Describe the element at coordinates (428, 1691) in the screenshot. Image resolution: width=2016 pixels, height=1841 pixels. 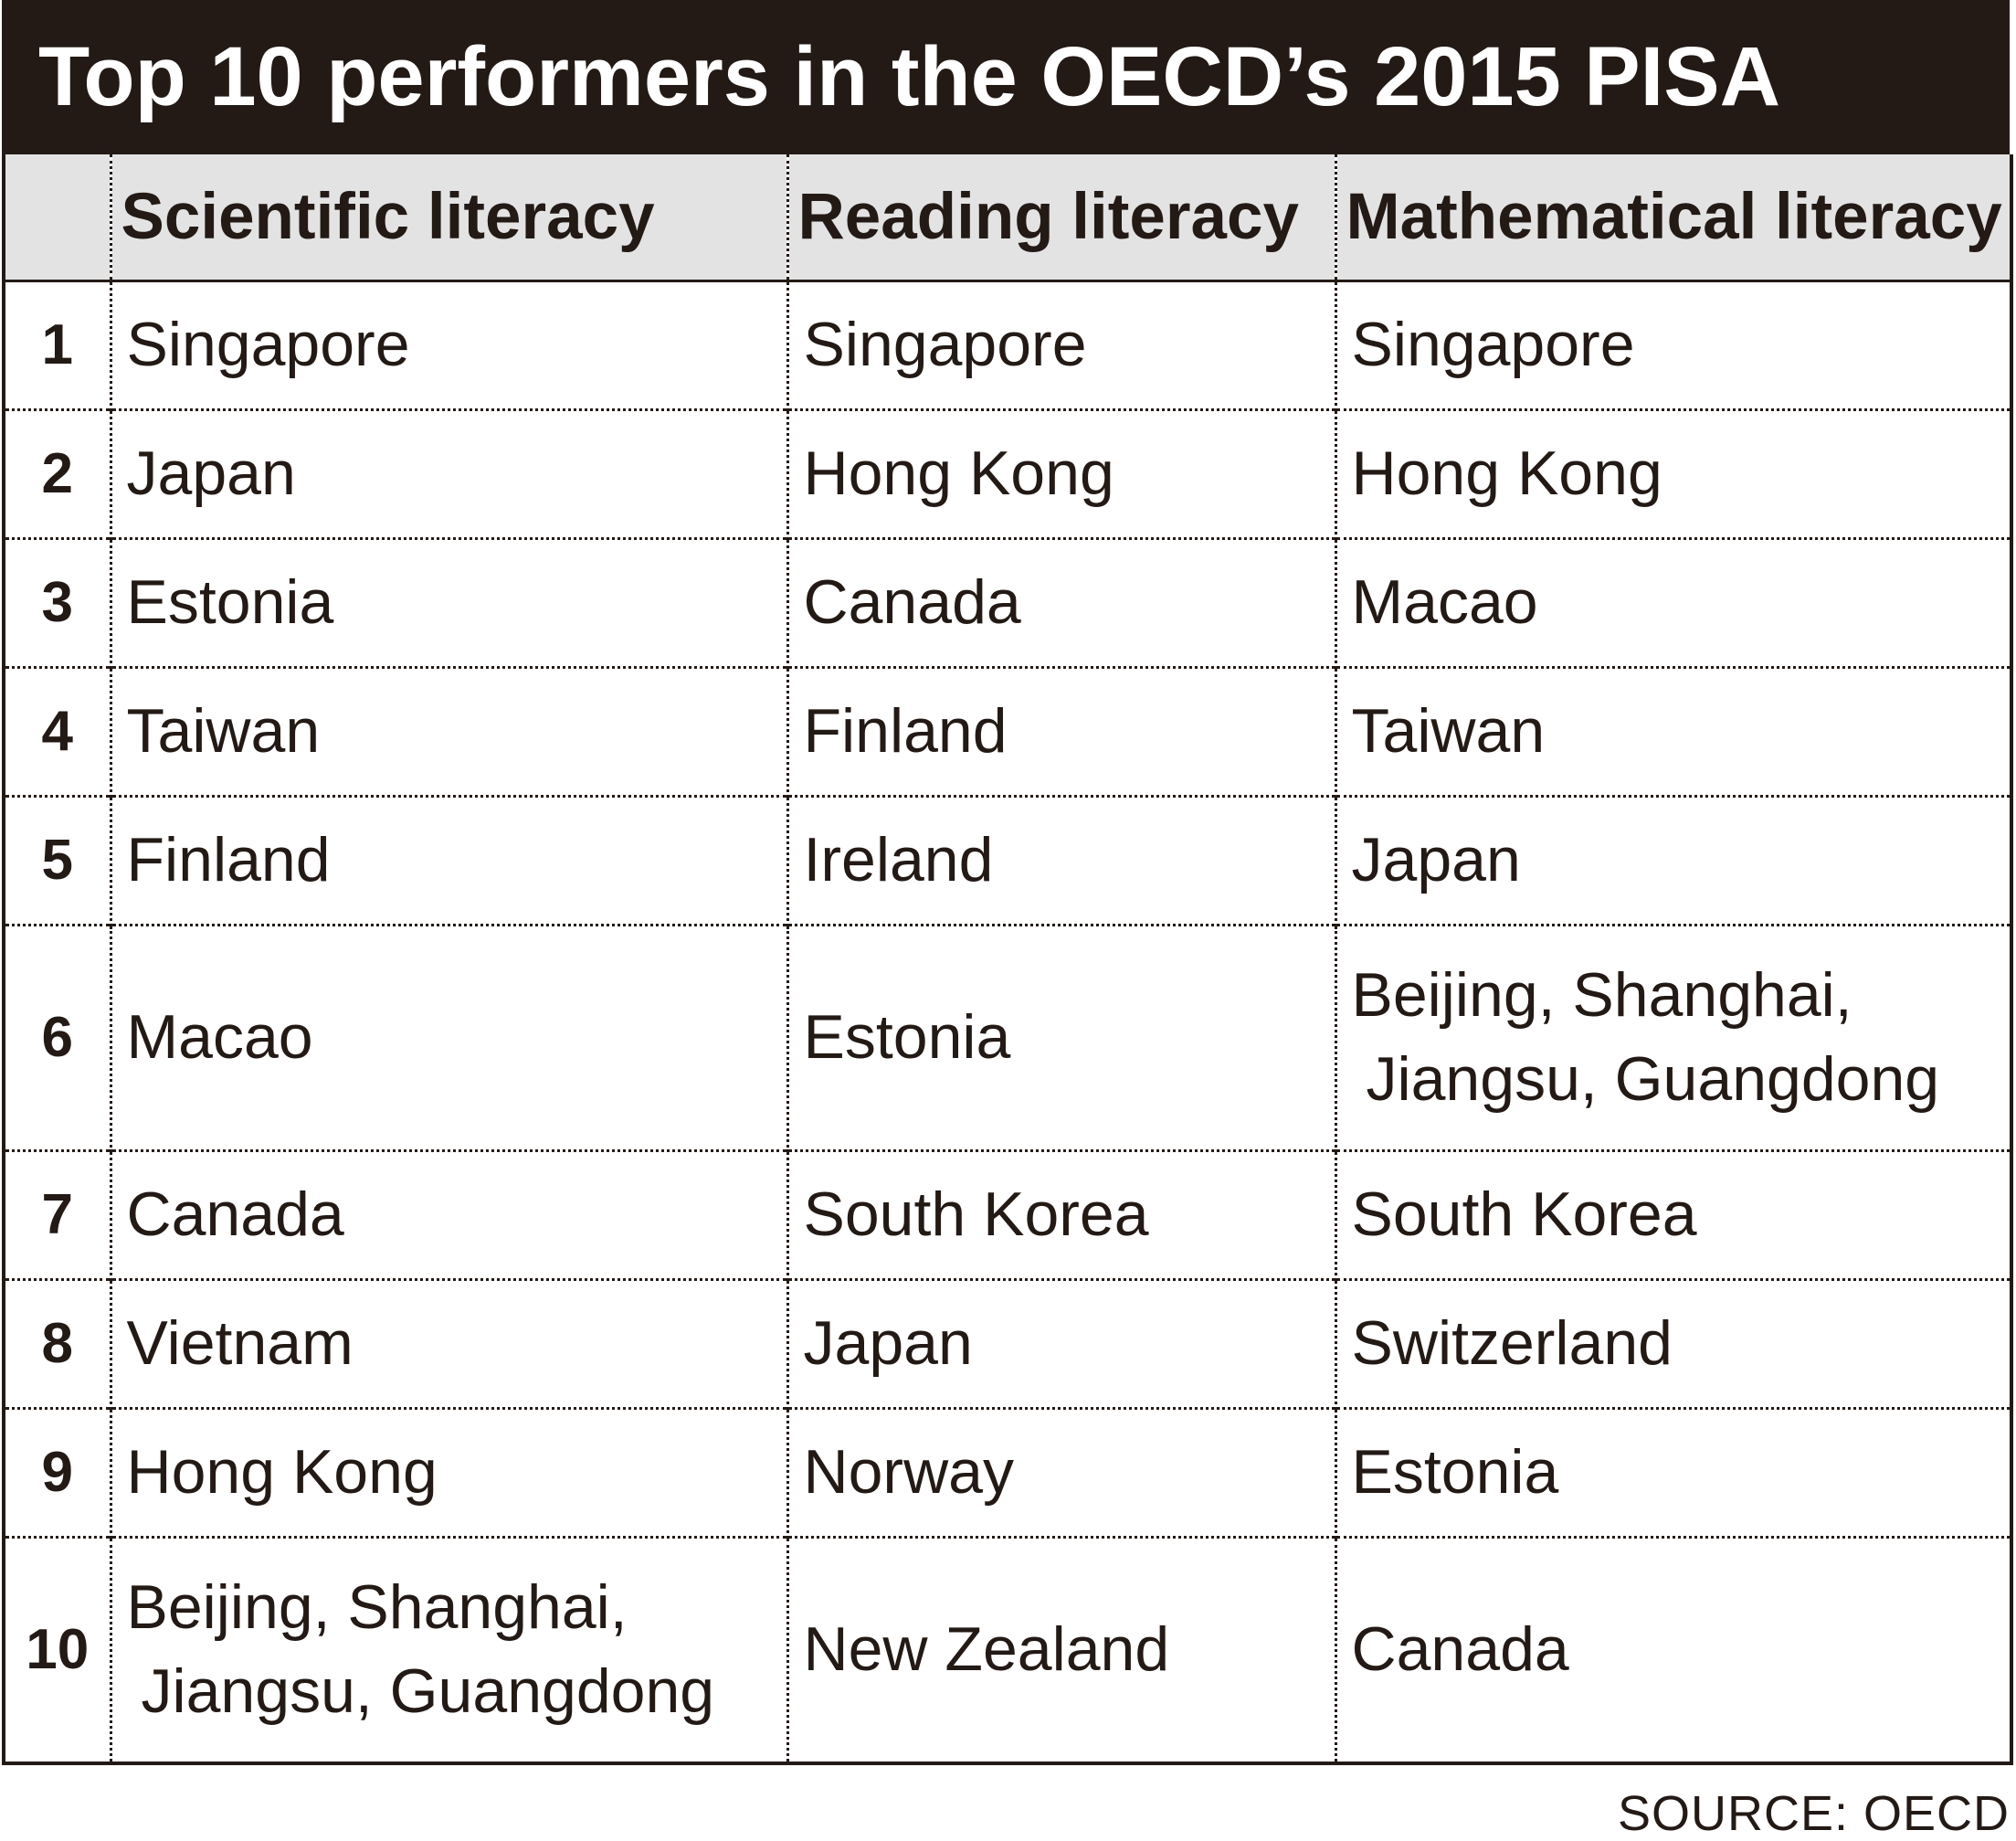
I see `scientific-cell-line: Jiangsu, Guangdong` at that location.